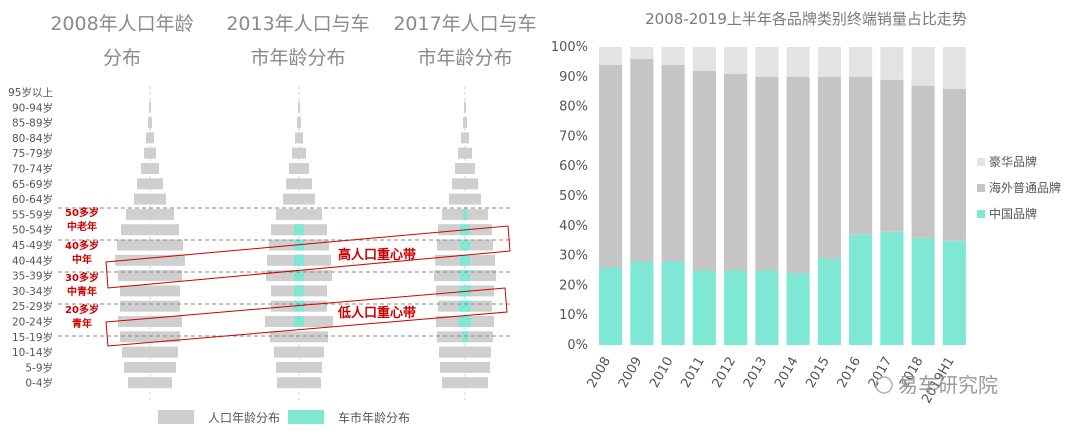  What do you see at coordinates (32, 153) in the screenshot?
I see `age-label: 75-79岁` at bounding box center [32, 153].